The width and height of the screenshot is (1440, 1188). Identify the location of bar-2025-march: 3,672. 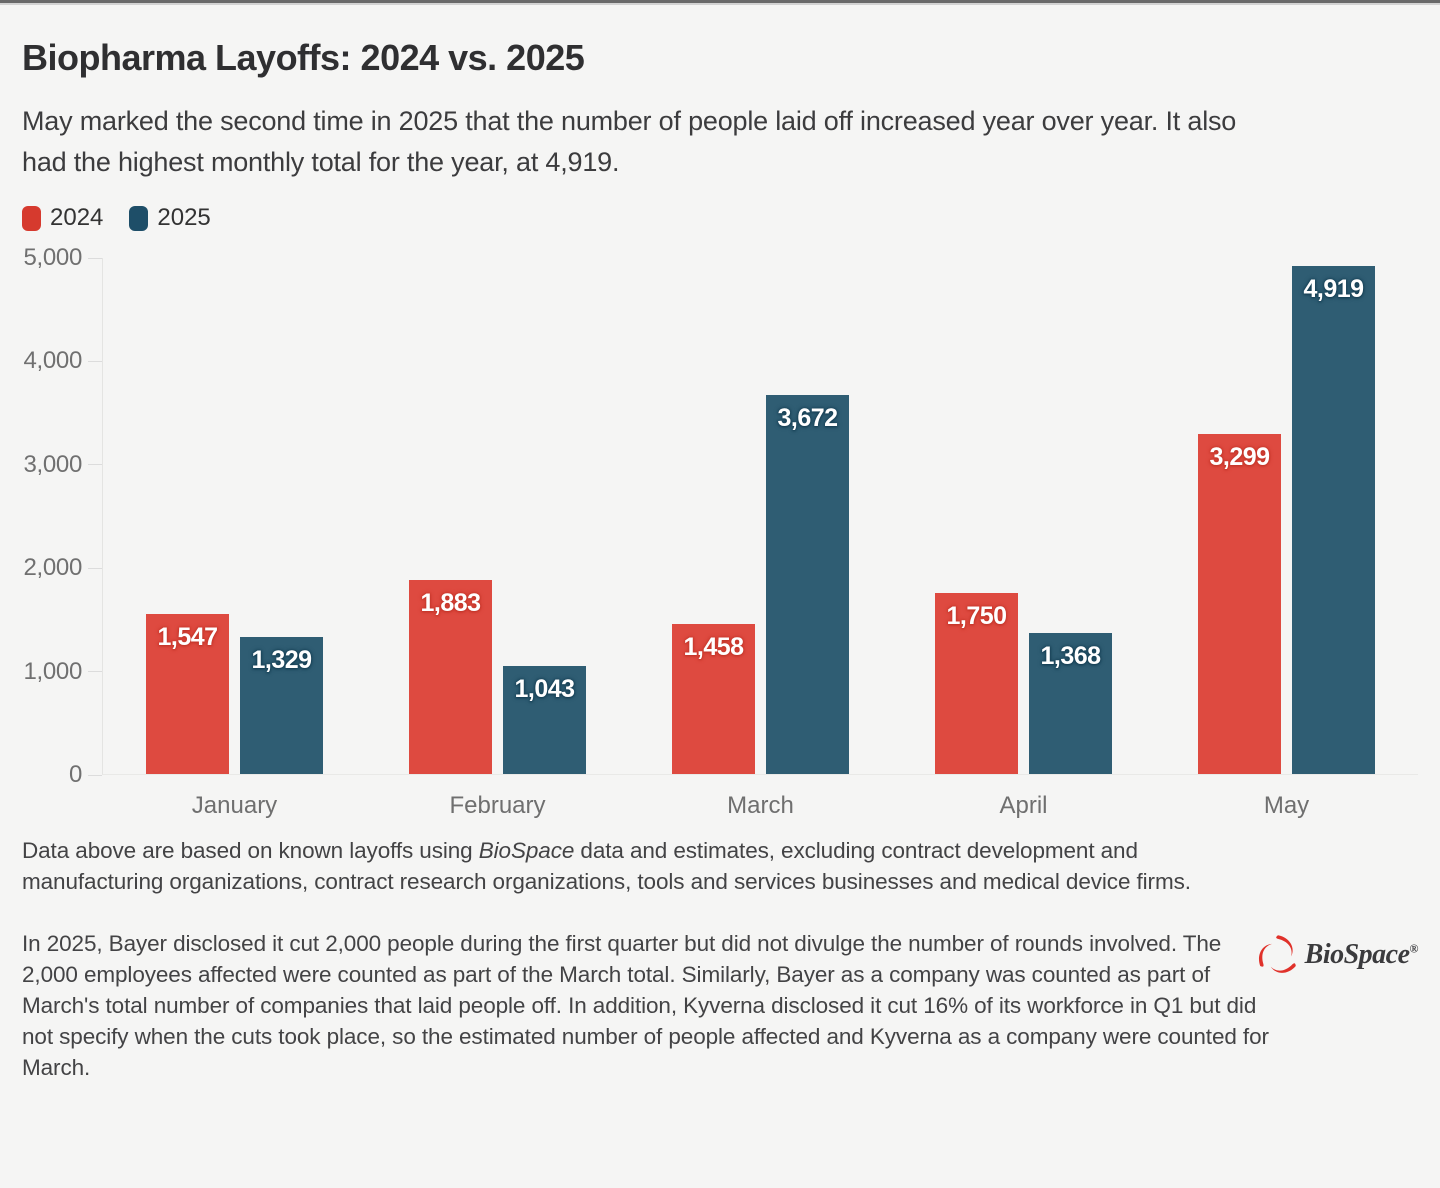
(807, 584).